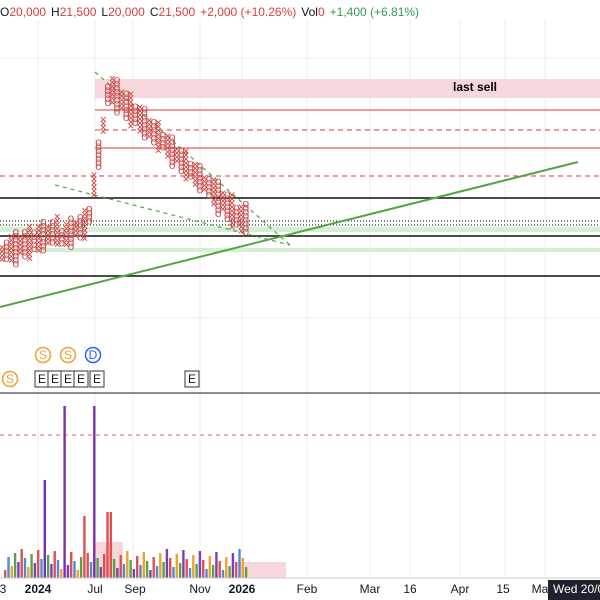  I want to click on x-tick-label: Ma, so click(540, 589).